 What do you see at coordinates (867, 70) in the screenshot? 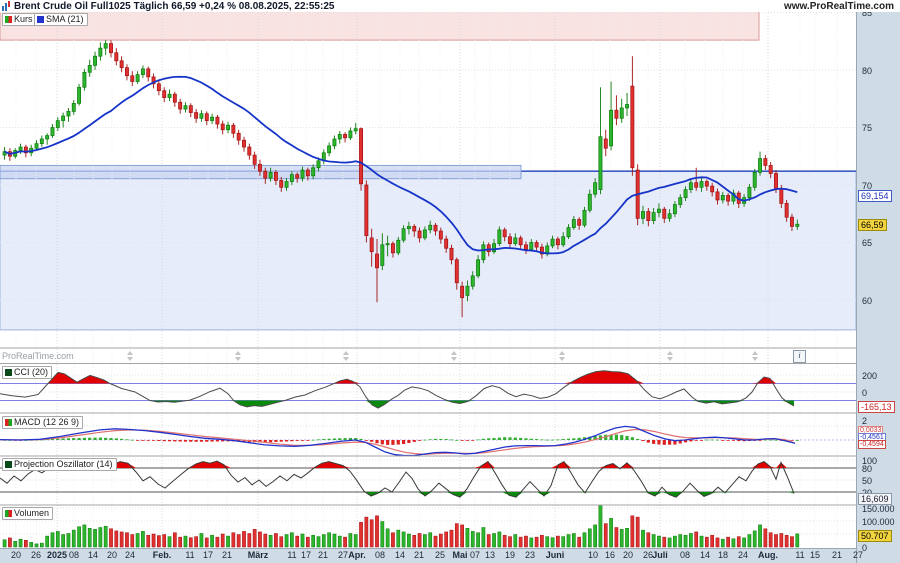
I see `price-tick: 80` at bounding box center [867, 70].